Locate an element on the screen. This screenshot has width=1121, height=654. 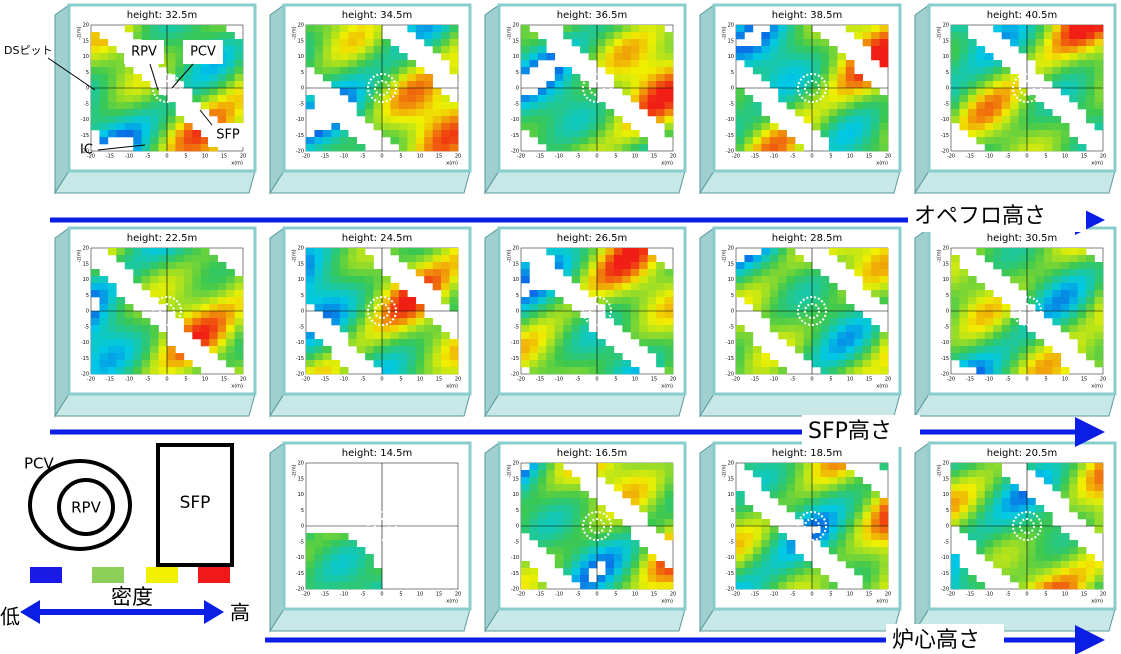
y-tick-label: -10 is located at coordinates (515, 120).